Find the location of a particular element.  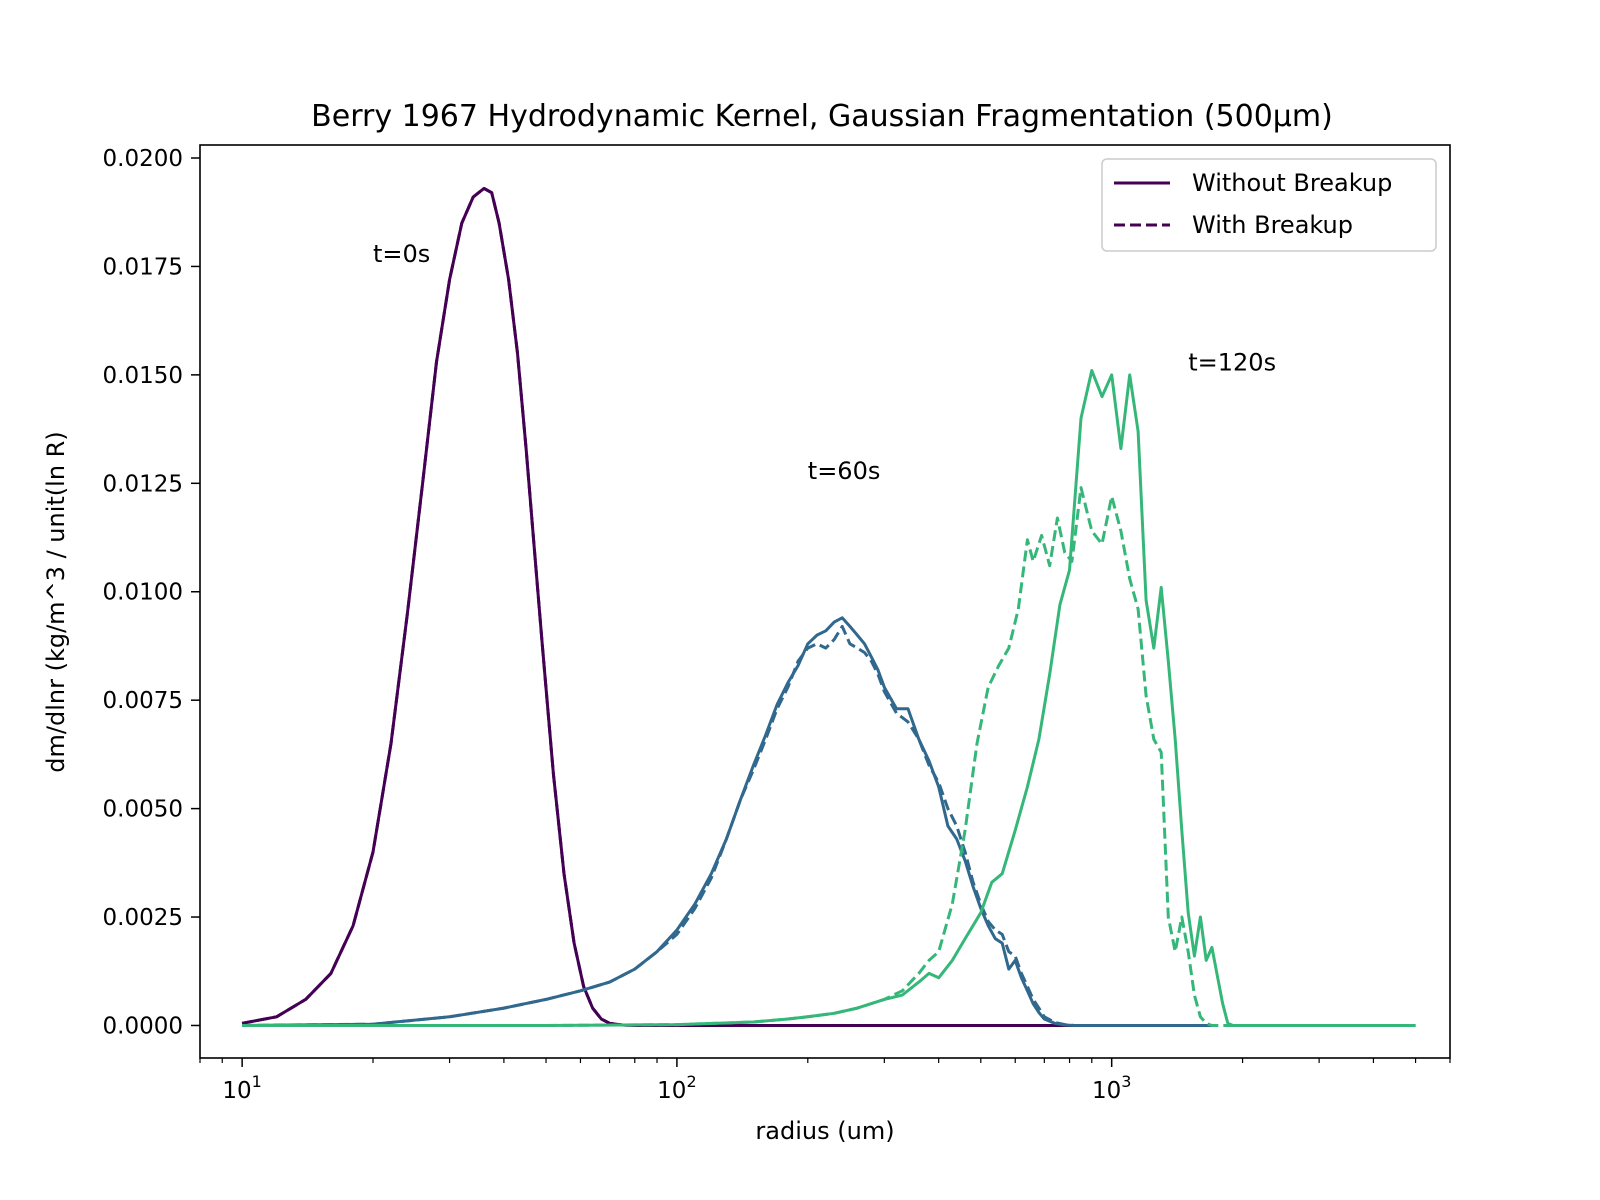

annotations: t=0s t=60s t=120s is located at coordinates (824, 362).